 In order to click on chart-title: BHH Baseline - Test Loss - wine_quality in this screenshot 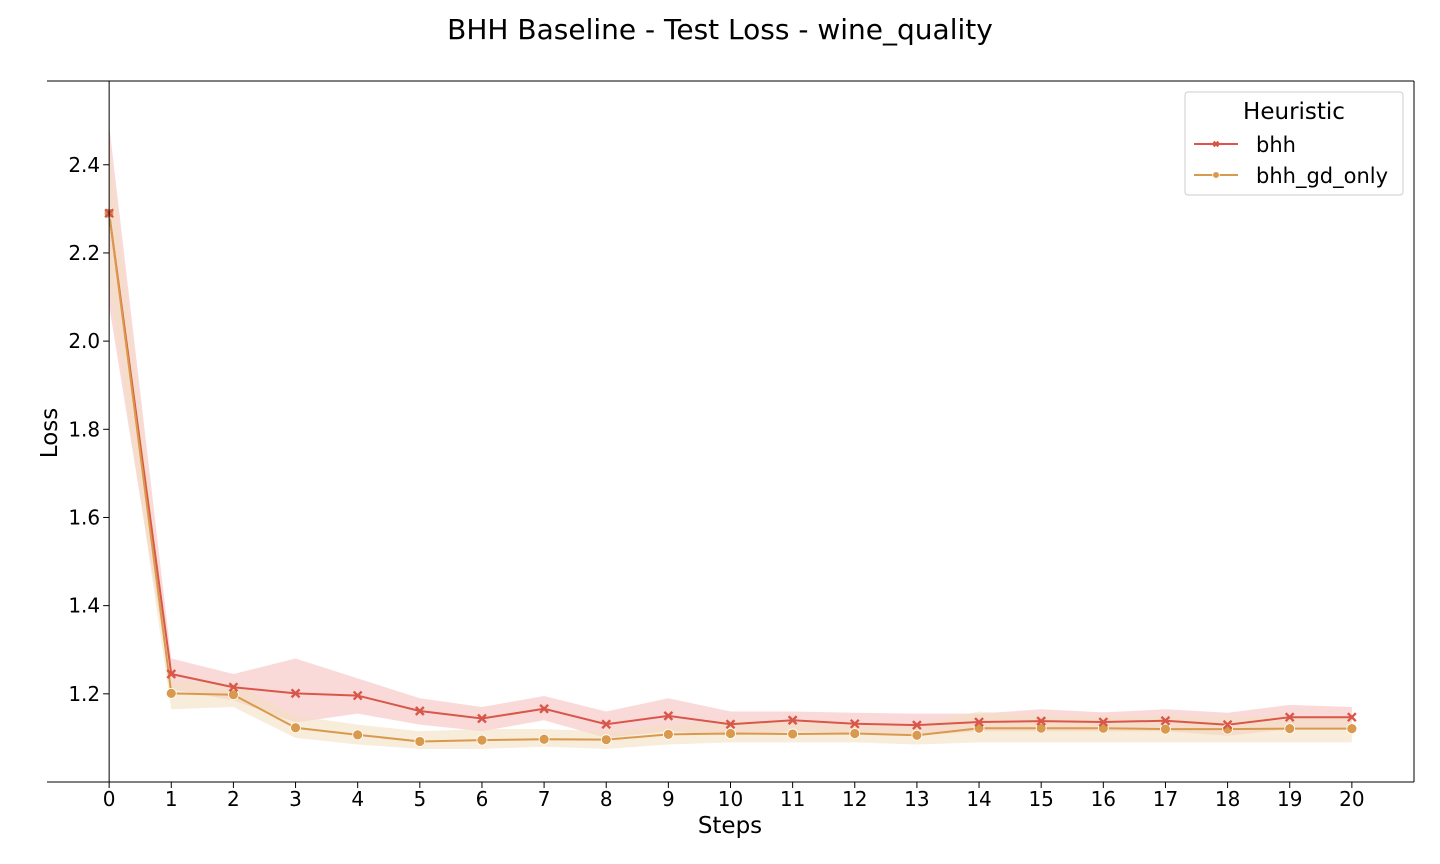, I will do `click(720, 29)`.